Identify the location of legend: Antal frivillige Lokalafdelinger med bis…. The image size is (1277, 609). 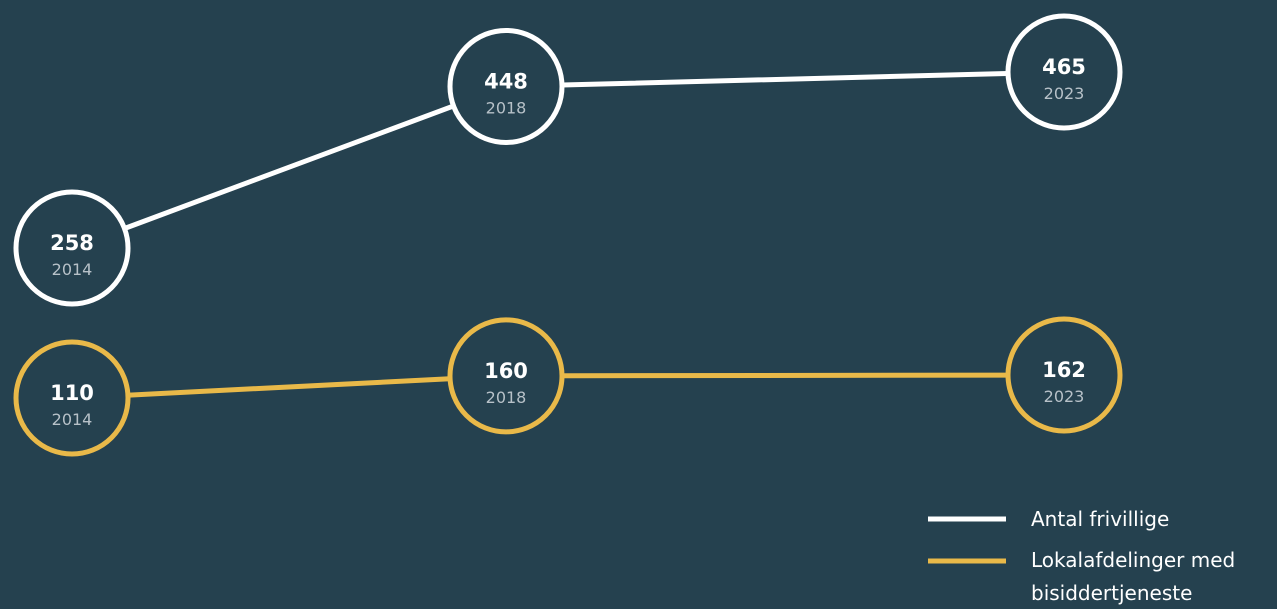
(1085, 556).